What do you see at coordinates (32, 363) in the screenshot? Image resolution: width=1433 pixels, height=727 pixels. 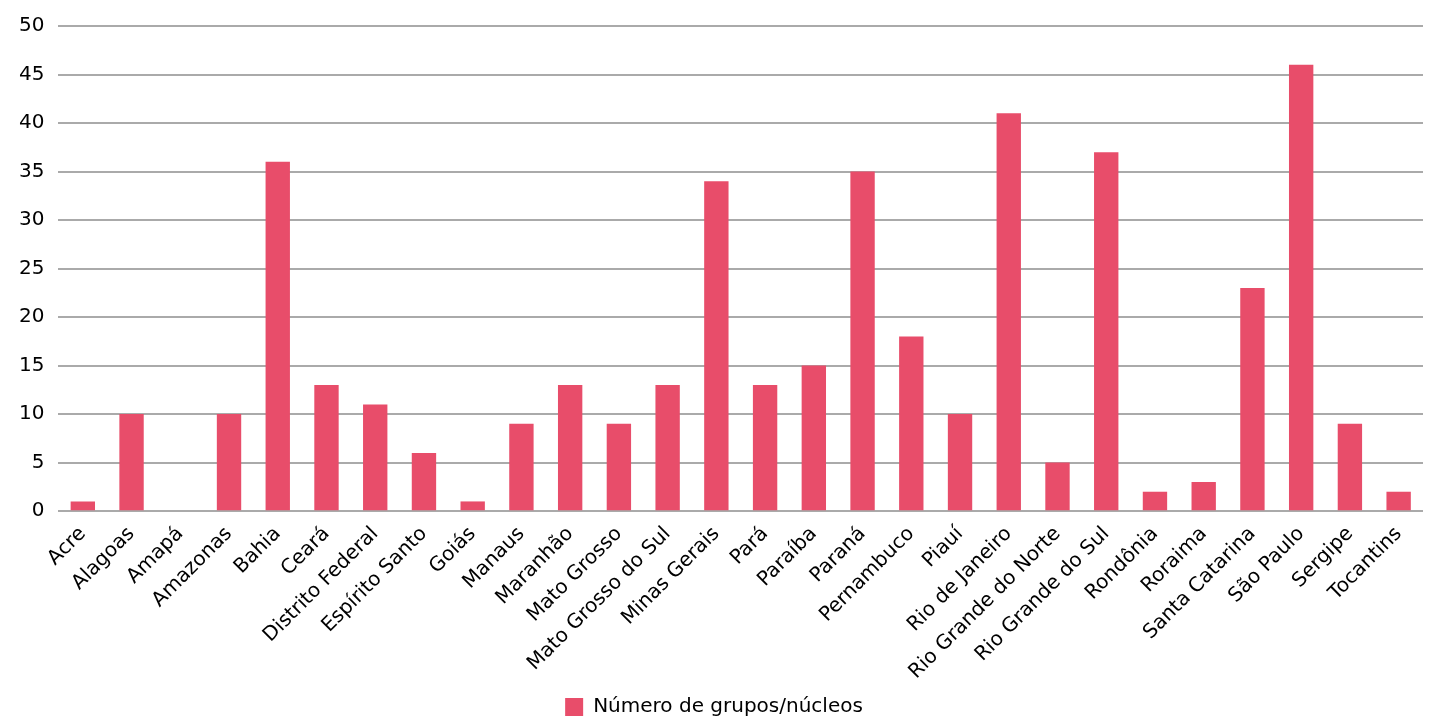 I see `y-tick-label: 15` at bounding box center [32, 363].